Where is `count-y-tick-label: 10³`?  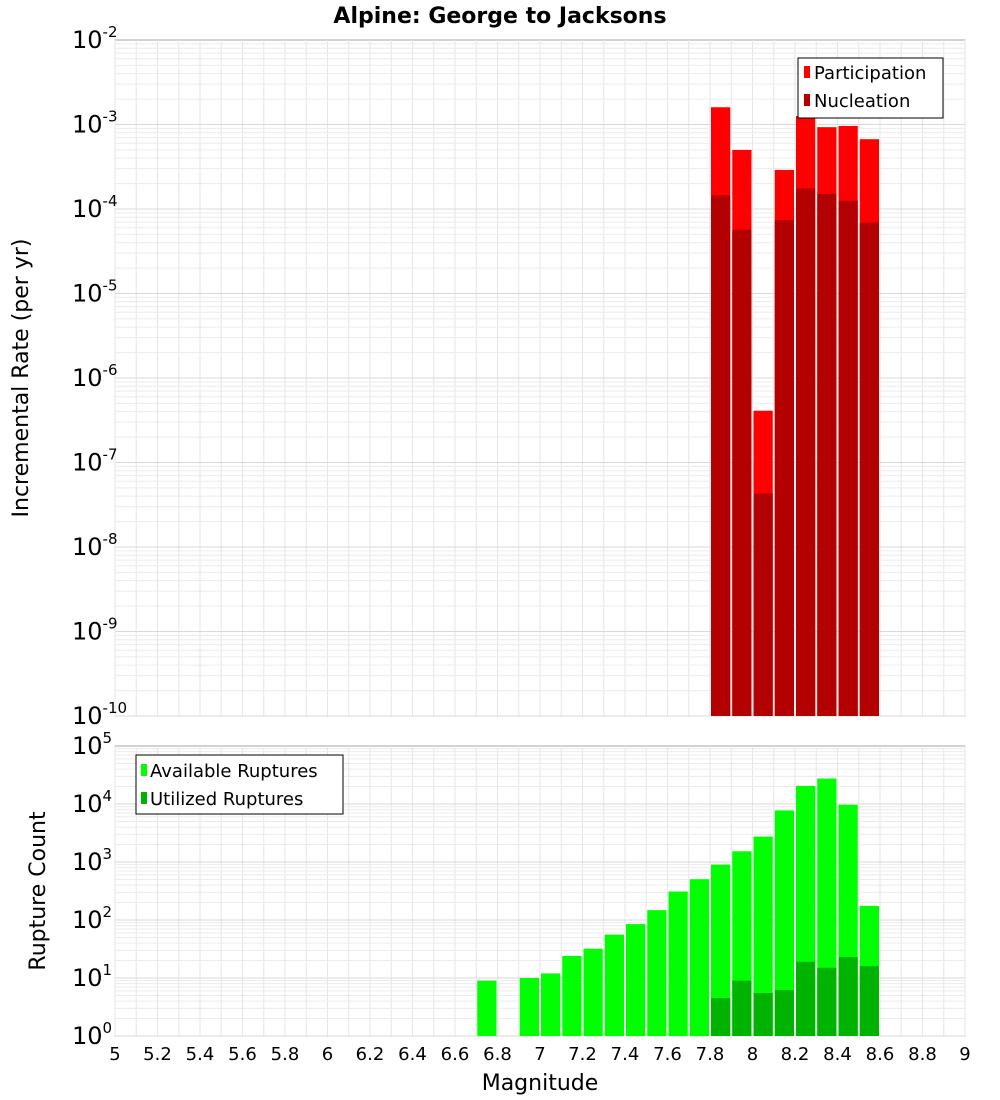 count-y-tick-label: 10³ is located at coordinates (92, 860).